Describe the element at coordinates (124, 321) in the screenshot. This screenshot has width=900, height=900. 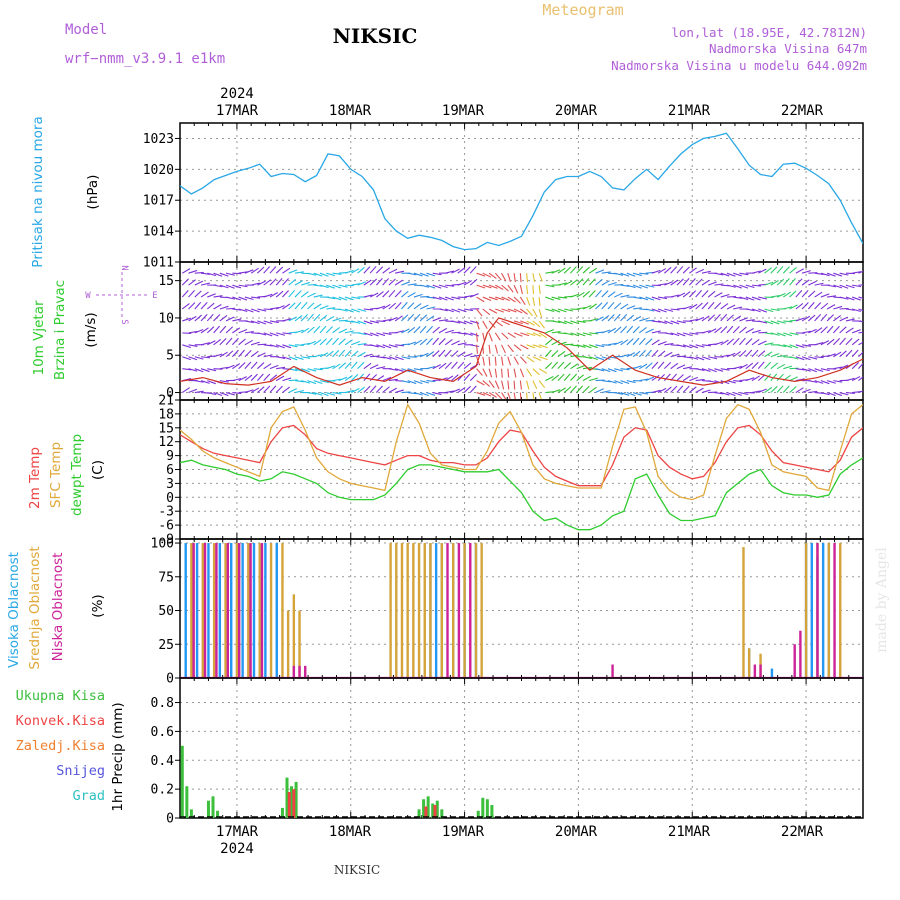
I see `compass-south: S` at that location.